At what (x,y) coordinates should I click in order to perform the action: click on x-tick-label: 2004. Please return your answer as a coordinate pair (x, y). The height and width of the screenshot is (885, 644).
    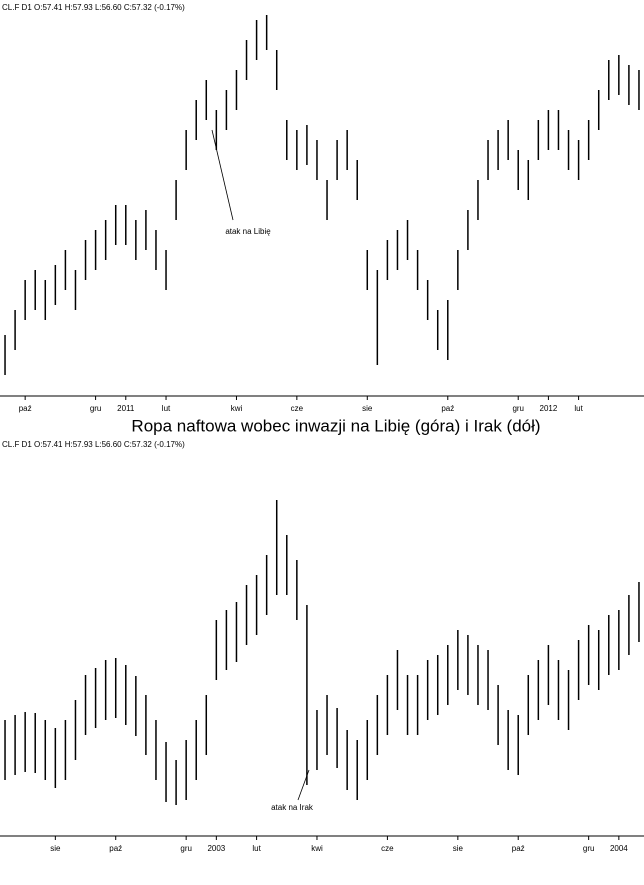
    Looking at the image, I should click on (619, 848).